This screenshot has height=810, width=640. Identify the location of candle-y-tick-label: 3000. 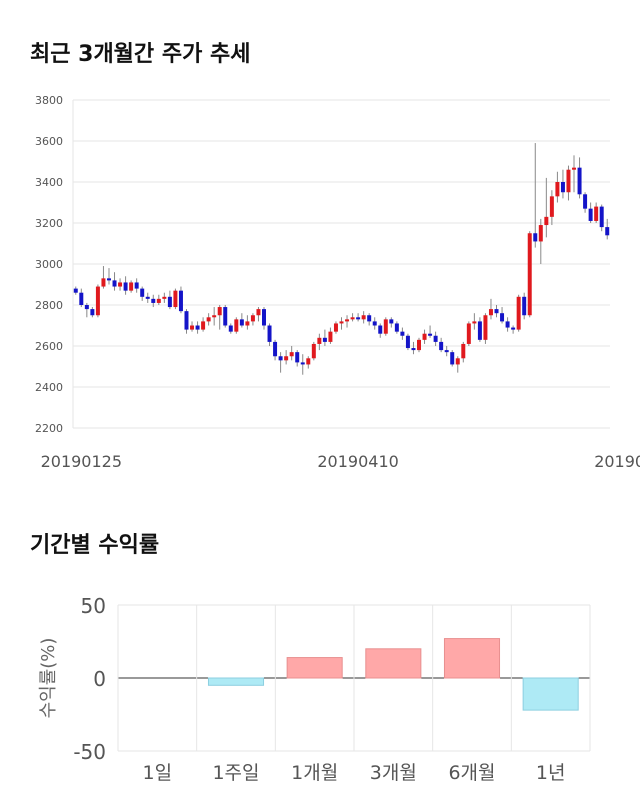
(49, 264).